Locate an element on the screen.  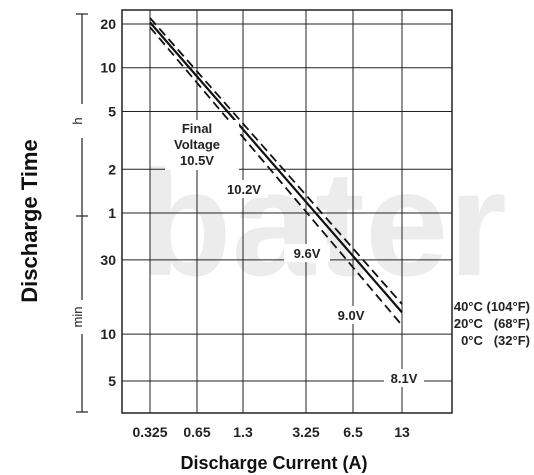
legend: 40°C (104°F) 20°C (68°F) 0°C (32°F) is located at coordinates (492, 323).